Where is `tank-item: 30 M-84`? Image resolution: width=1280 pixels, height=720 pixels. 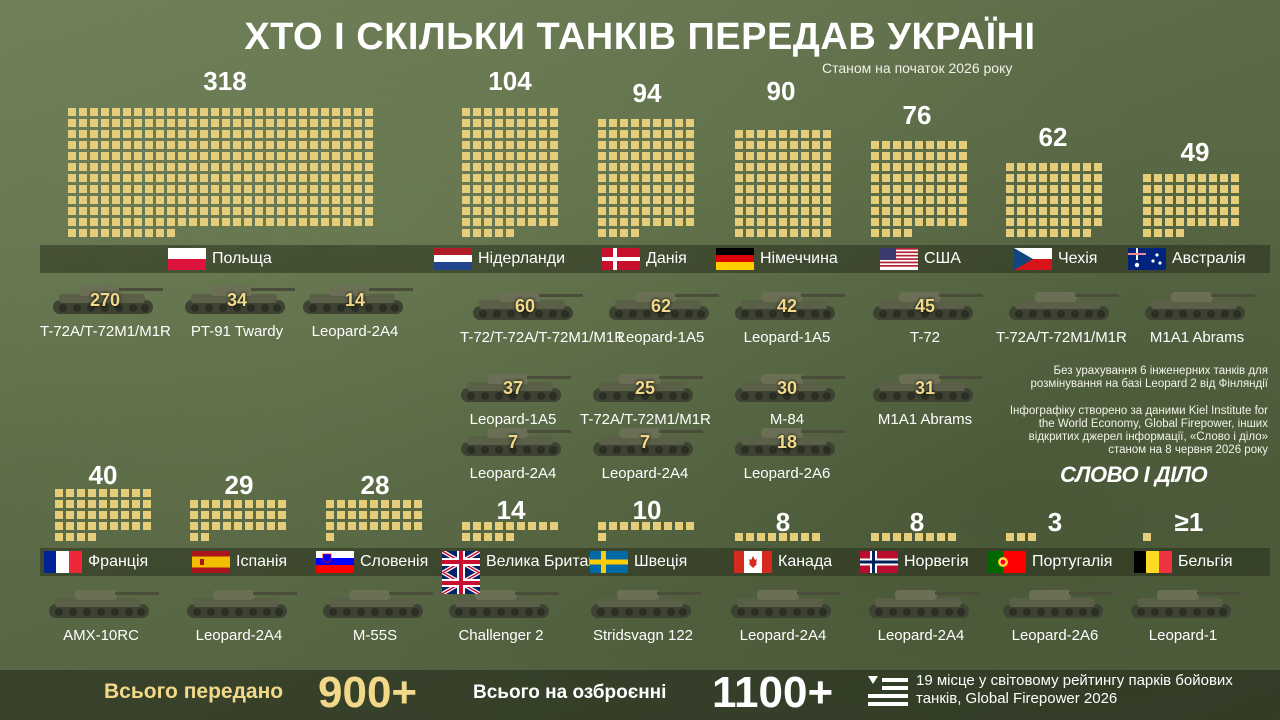 tank-item: 30 M-84 is located at coordinates (787, 397).